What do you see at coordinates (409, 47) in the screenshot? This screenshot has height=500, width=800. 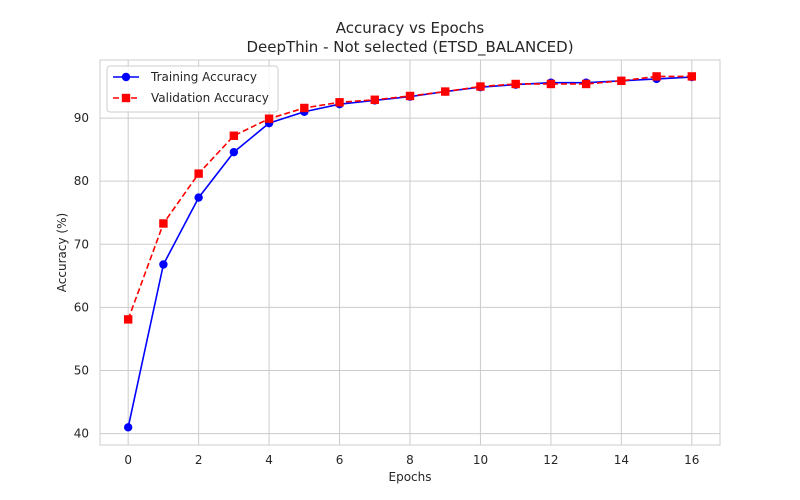 I see `chart-subtitle: DeepThin - Not selected (ETSD_BALANCED)` at bounding box center [409, 47].